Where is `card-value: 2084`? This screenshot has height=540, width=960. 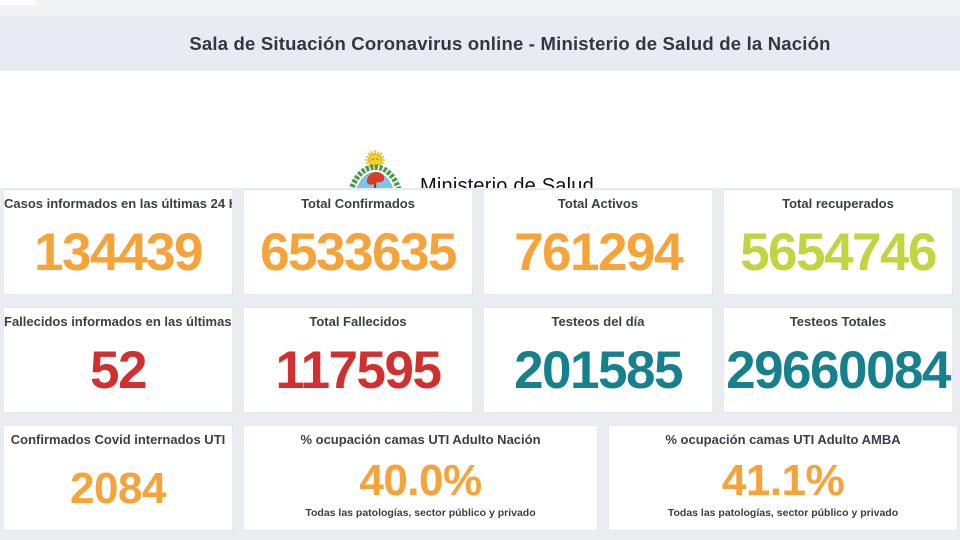 card-value: 2084 is located at coordinates (118, 488).